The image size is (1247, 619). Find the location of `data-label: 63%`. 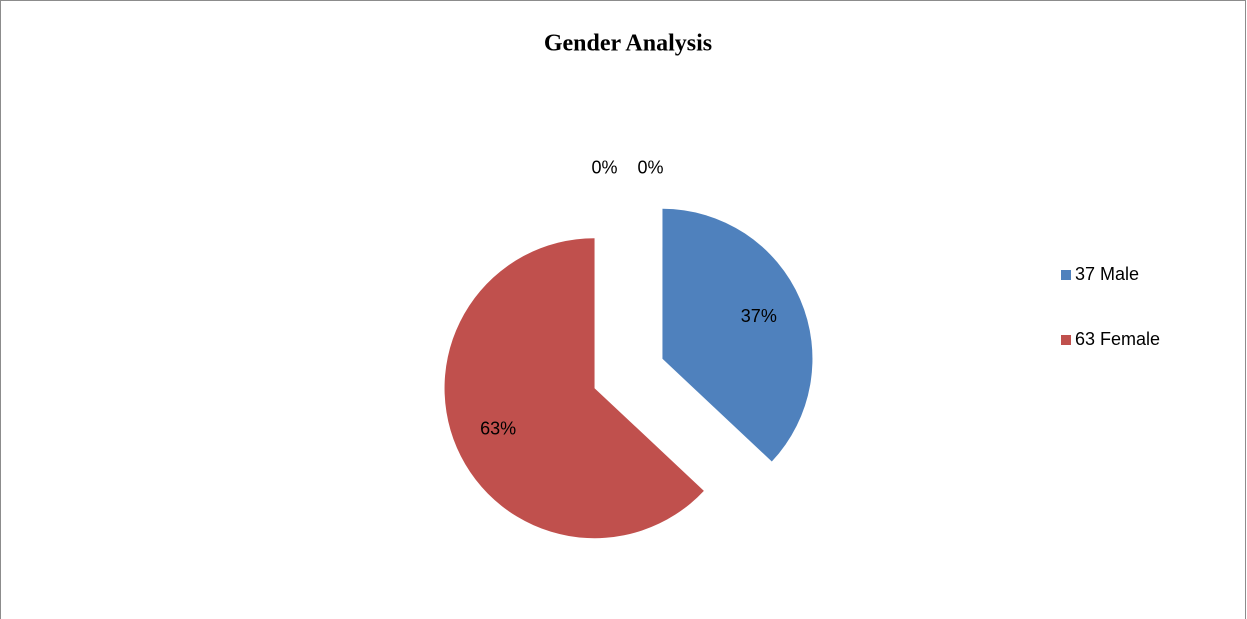

data-label: 63% is located at coordinates (498, 429).